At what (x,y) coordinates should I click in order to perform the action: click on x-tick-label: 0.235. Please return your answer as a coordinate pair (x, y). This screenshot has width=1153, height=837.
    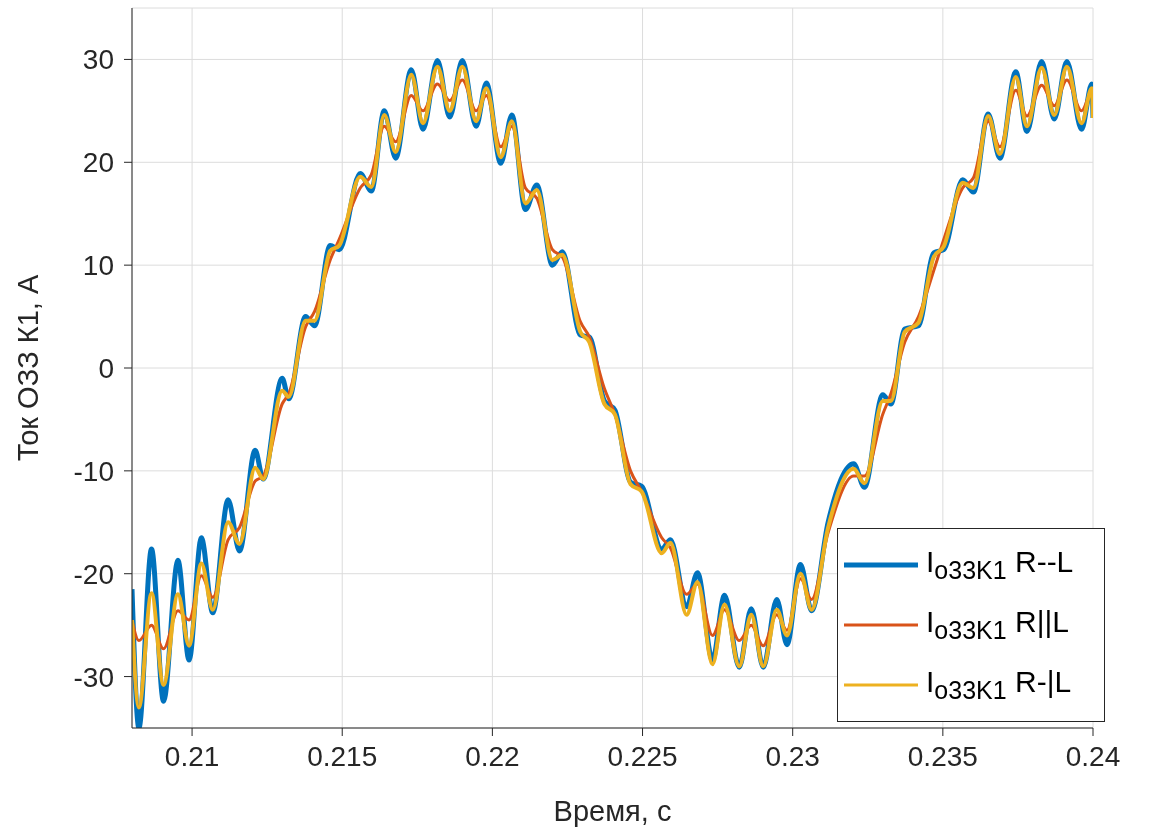
    Looking at the image, I should click on (942, 756).